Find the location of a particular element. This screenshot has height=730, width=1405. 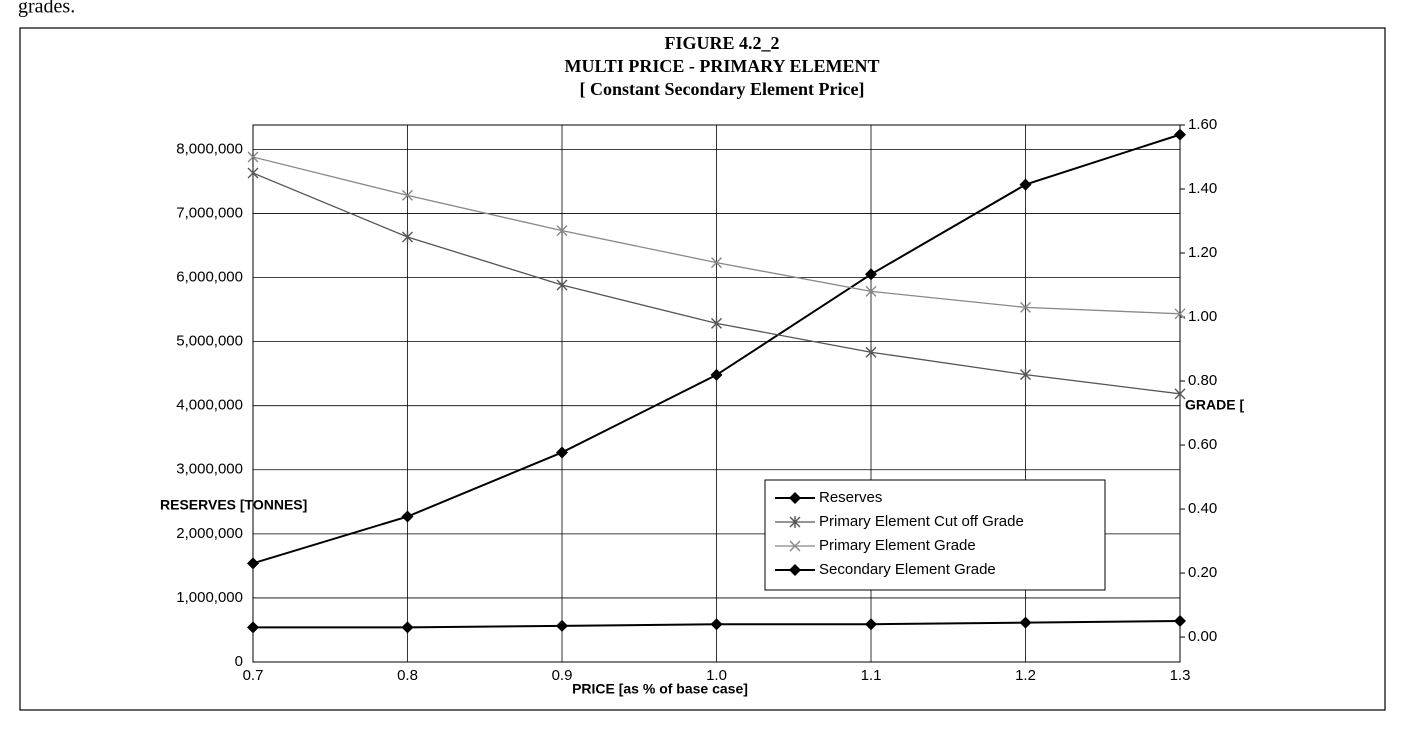

y2-tick-label: 1.60 is located at coordinates (1202, 124).